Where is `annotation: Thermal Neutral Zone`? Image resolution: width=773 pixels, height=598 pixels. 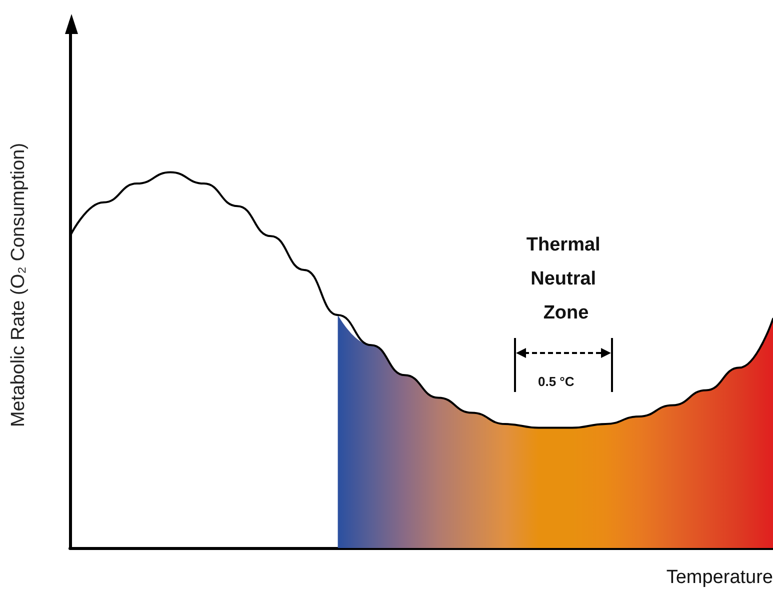 annotation: Thermal Neutral Zone is located at coordinates (566, 279).